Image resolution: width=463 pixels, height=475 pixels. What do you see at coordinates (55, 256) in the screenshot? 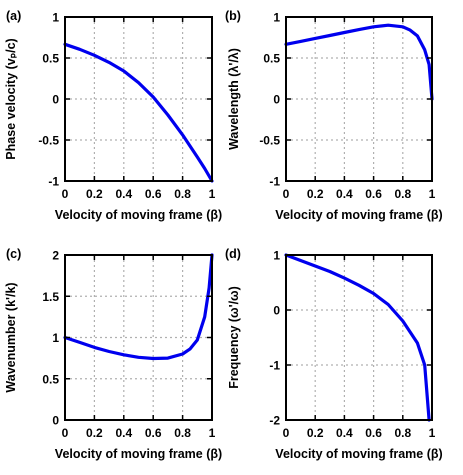
I see `y-tick-label: 2` at bounding box center [55, 256].